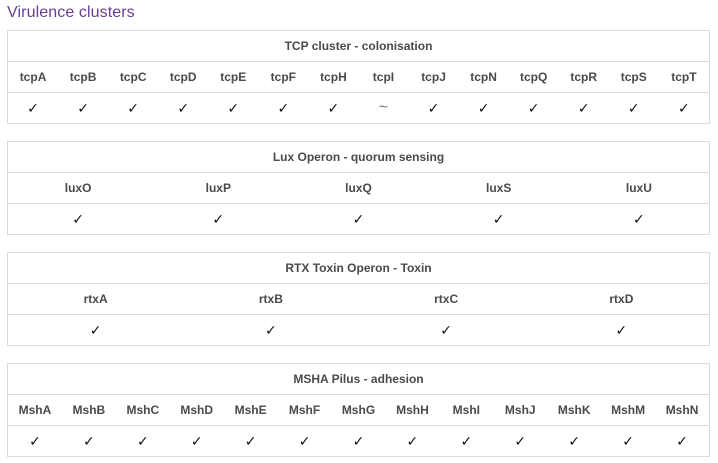 Image resolution: width=718 pixels, height=463 pixels. I want to click on gene-name: MshN, so click(682, 410).